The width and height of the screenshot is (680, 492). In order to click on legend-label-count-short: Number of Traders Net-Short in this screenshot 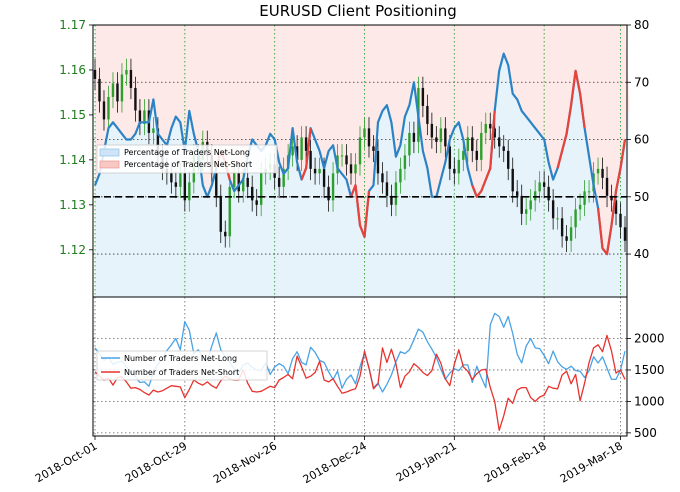, I will do `click(181, 372)`.